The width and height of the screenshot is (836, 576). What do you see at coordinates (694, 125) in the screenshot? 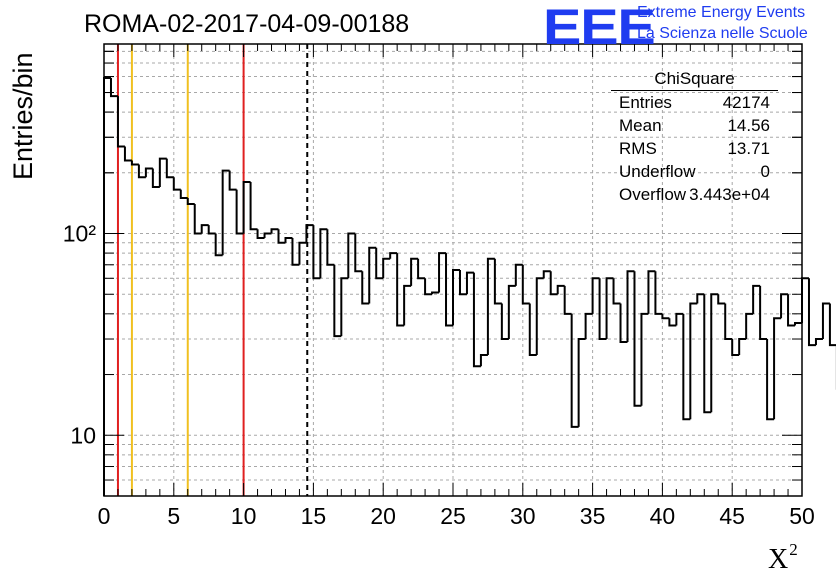
I see `stat-row-mean: Mean 14.56` at bounding box center [694, 125].